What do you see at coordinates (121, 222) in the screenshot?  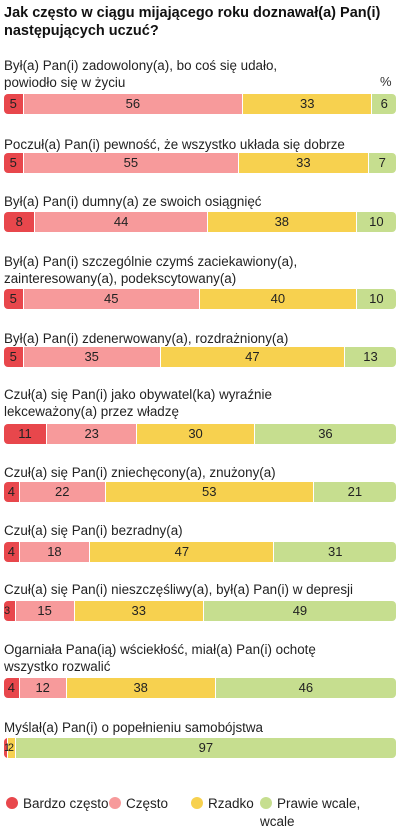 I see `bar-segment: 44` at bounding box center [121, 222].